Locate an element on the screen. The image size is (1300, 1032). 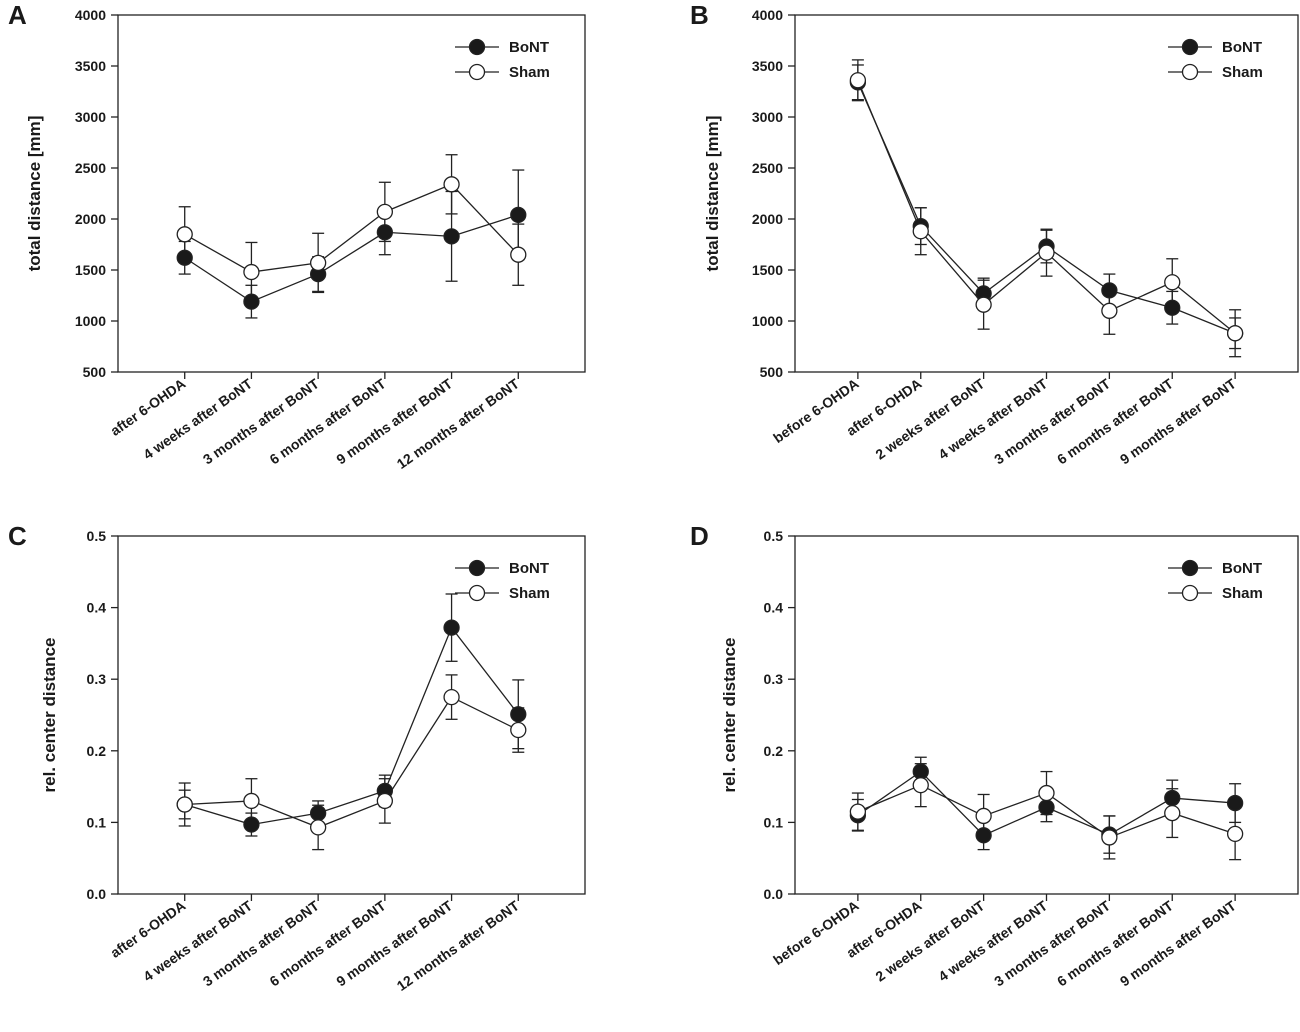
y-tick-label: 2500 is located at coordinates (90, 168).